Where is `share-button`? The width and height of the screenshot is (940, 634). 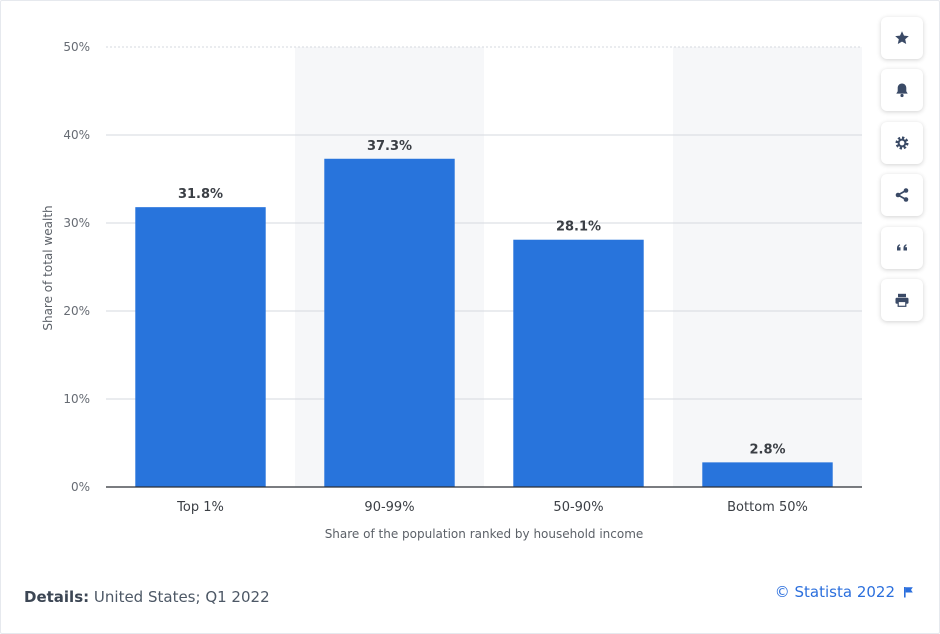 share-button is located at coordinates (902, 195).